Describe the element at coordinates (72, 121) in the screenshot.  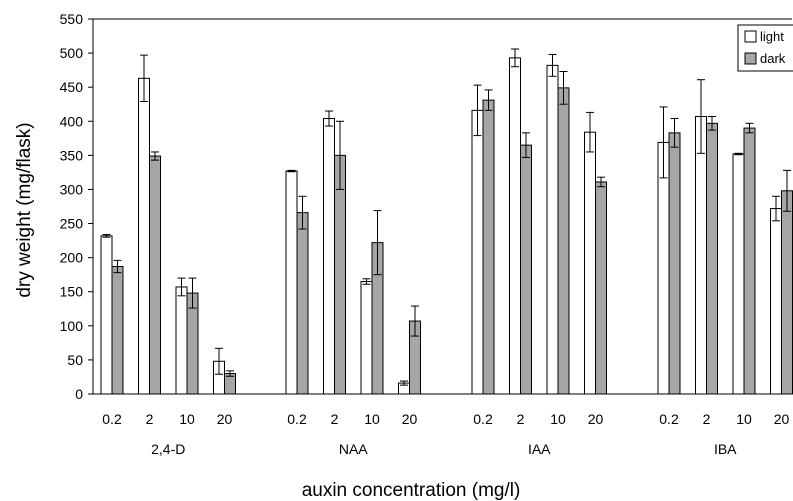
I see `y-tick-label: 400` at that location.